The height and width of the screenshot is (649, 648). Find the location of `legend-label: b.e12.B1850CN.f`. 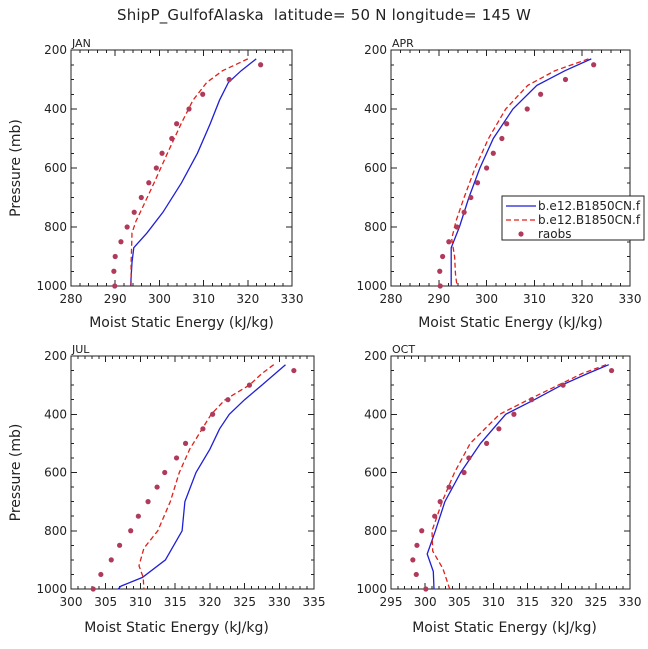

legend-label: b.e12.B1850CN.f is located at coordinates (589, 206).